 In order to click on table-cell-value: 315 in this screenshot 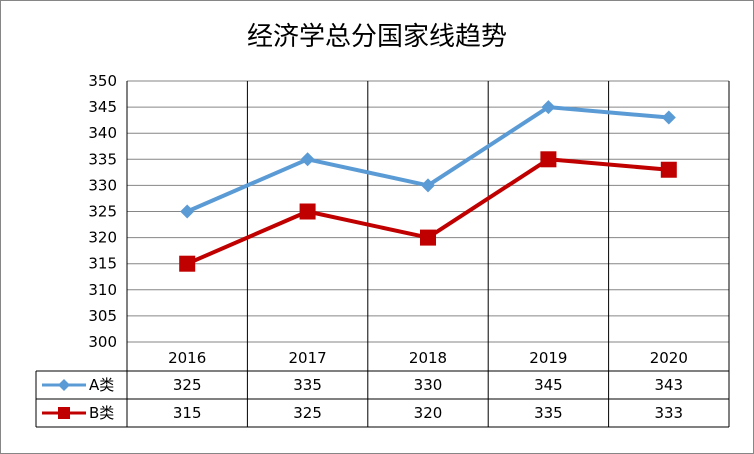, I will do `click(187, 413)`.